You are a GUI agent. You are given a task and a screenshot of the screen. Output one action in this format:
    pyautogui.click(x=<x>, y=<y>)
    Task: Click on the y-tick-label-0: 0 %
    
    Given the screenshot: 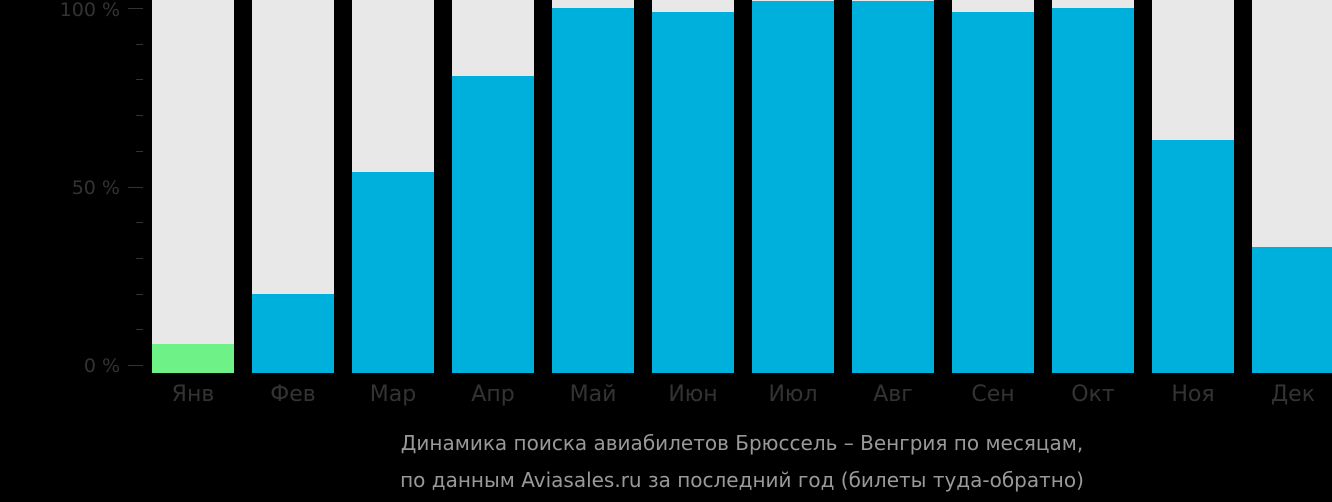 What is the action you would take?
    pyautogui.click(x=101, y=366)
    